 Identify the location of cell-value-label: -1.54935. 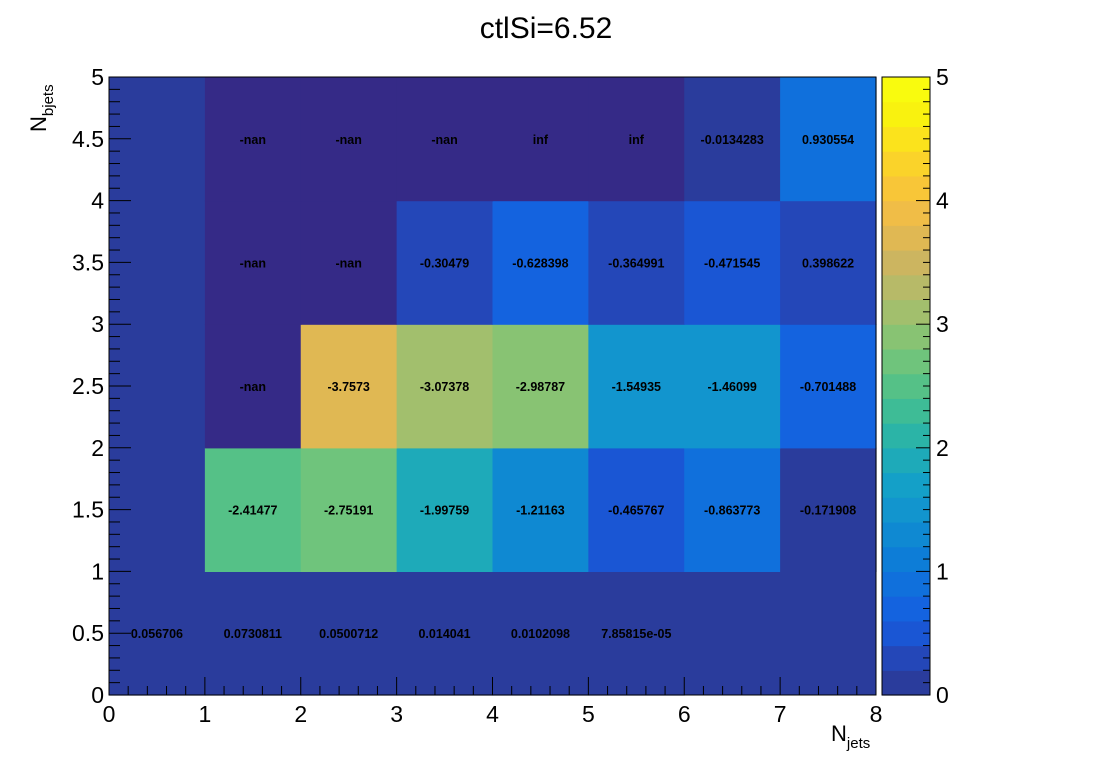
(636, 387).